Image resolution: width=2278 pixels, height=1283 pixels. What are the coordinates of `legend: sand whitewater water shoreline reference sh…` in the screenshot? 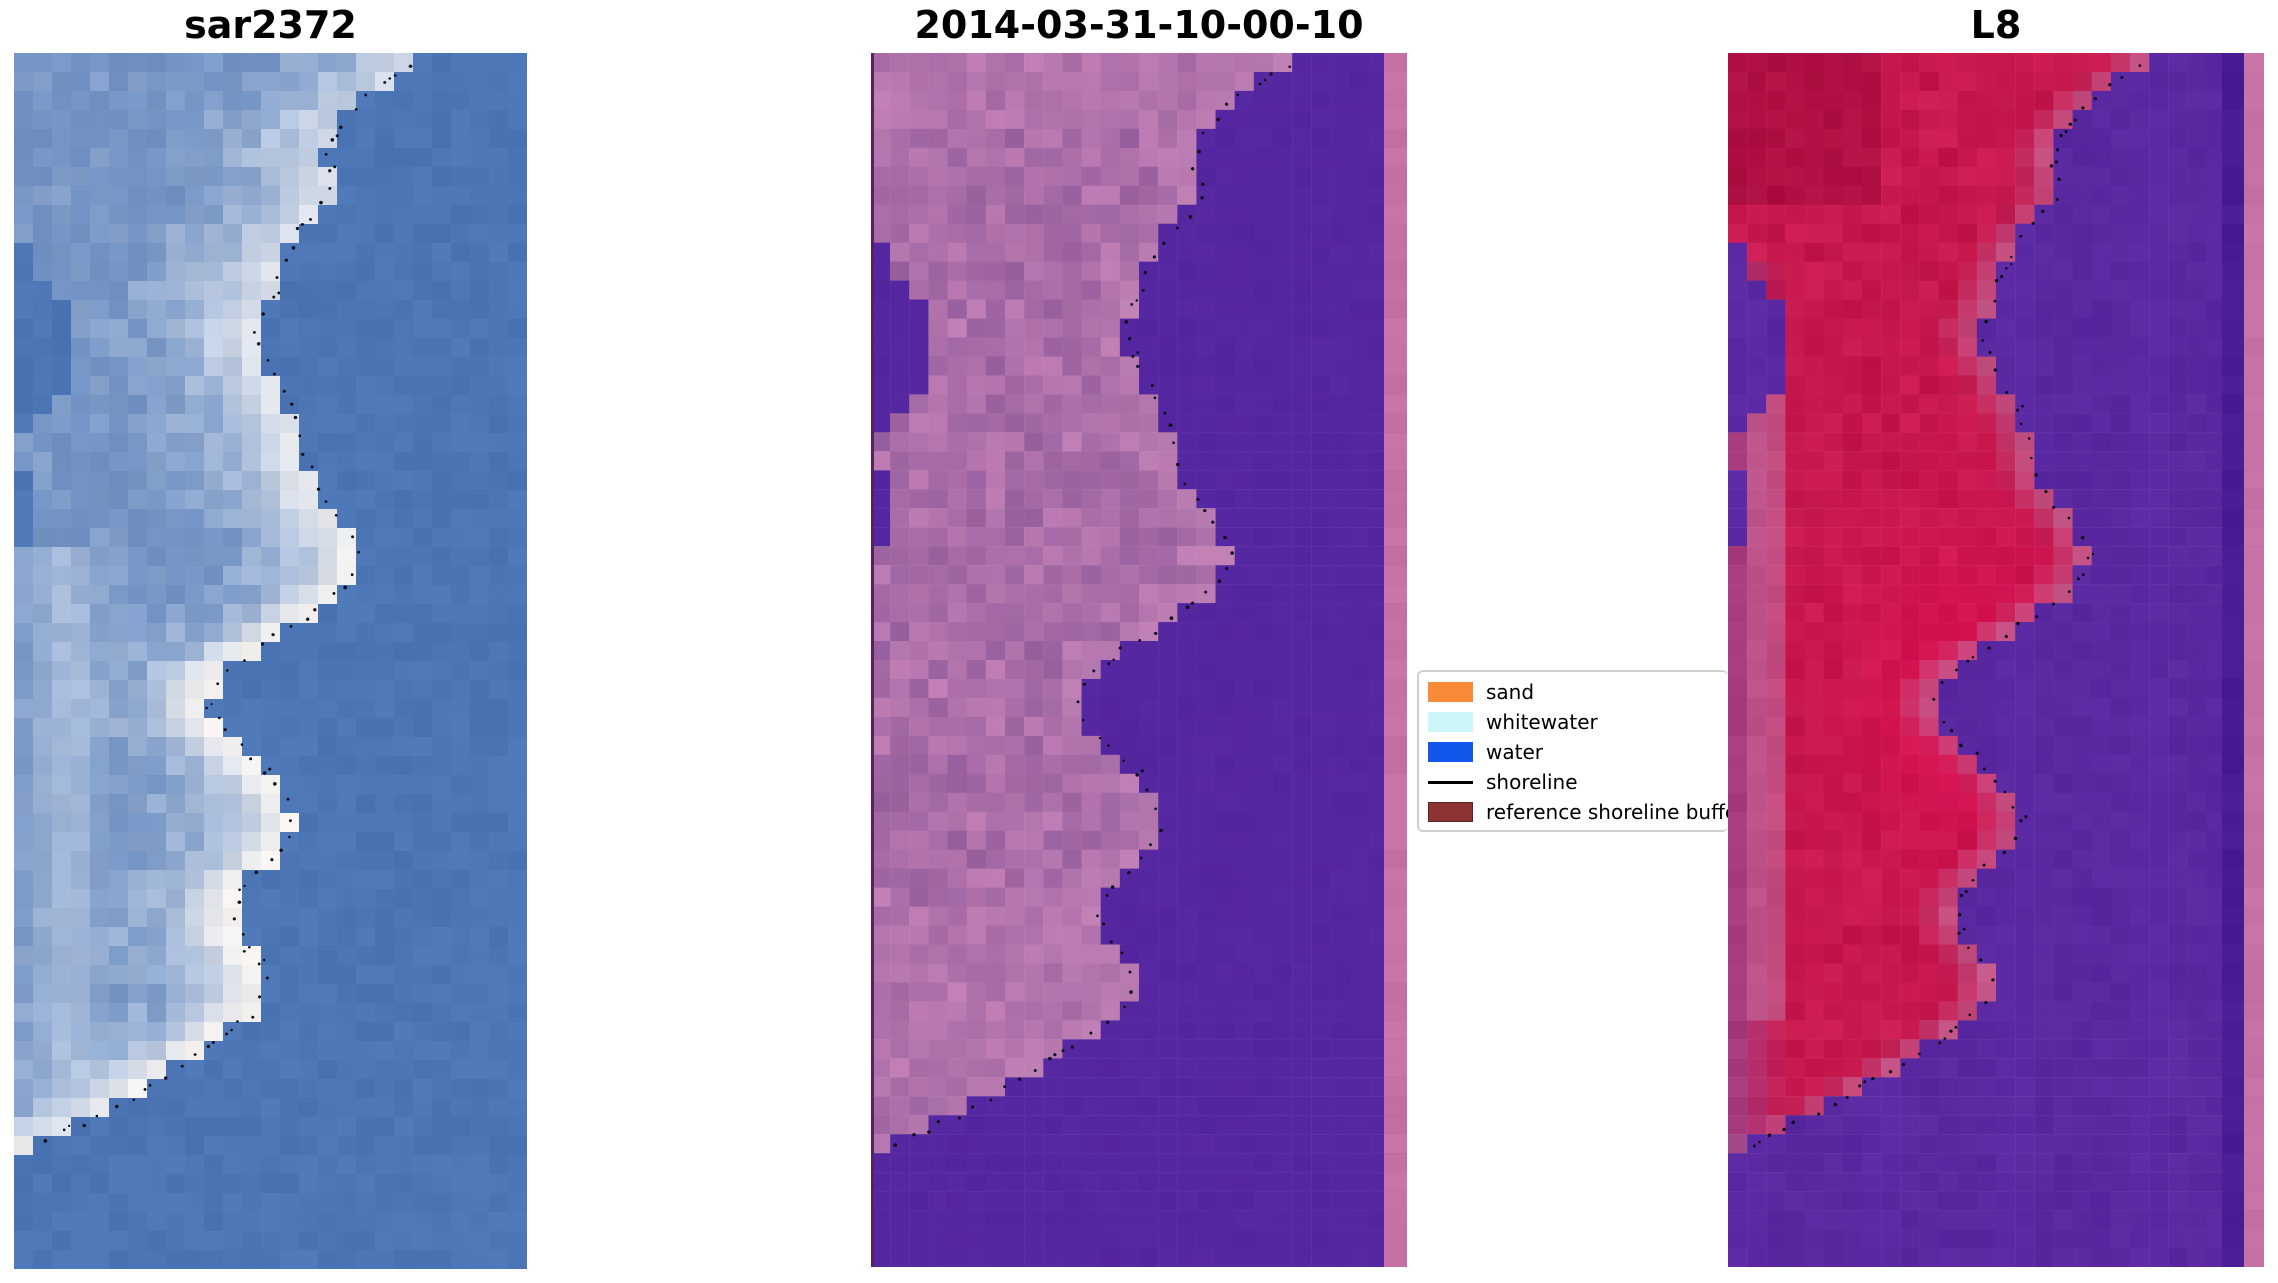 It's located at (1572, 751).